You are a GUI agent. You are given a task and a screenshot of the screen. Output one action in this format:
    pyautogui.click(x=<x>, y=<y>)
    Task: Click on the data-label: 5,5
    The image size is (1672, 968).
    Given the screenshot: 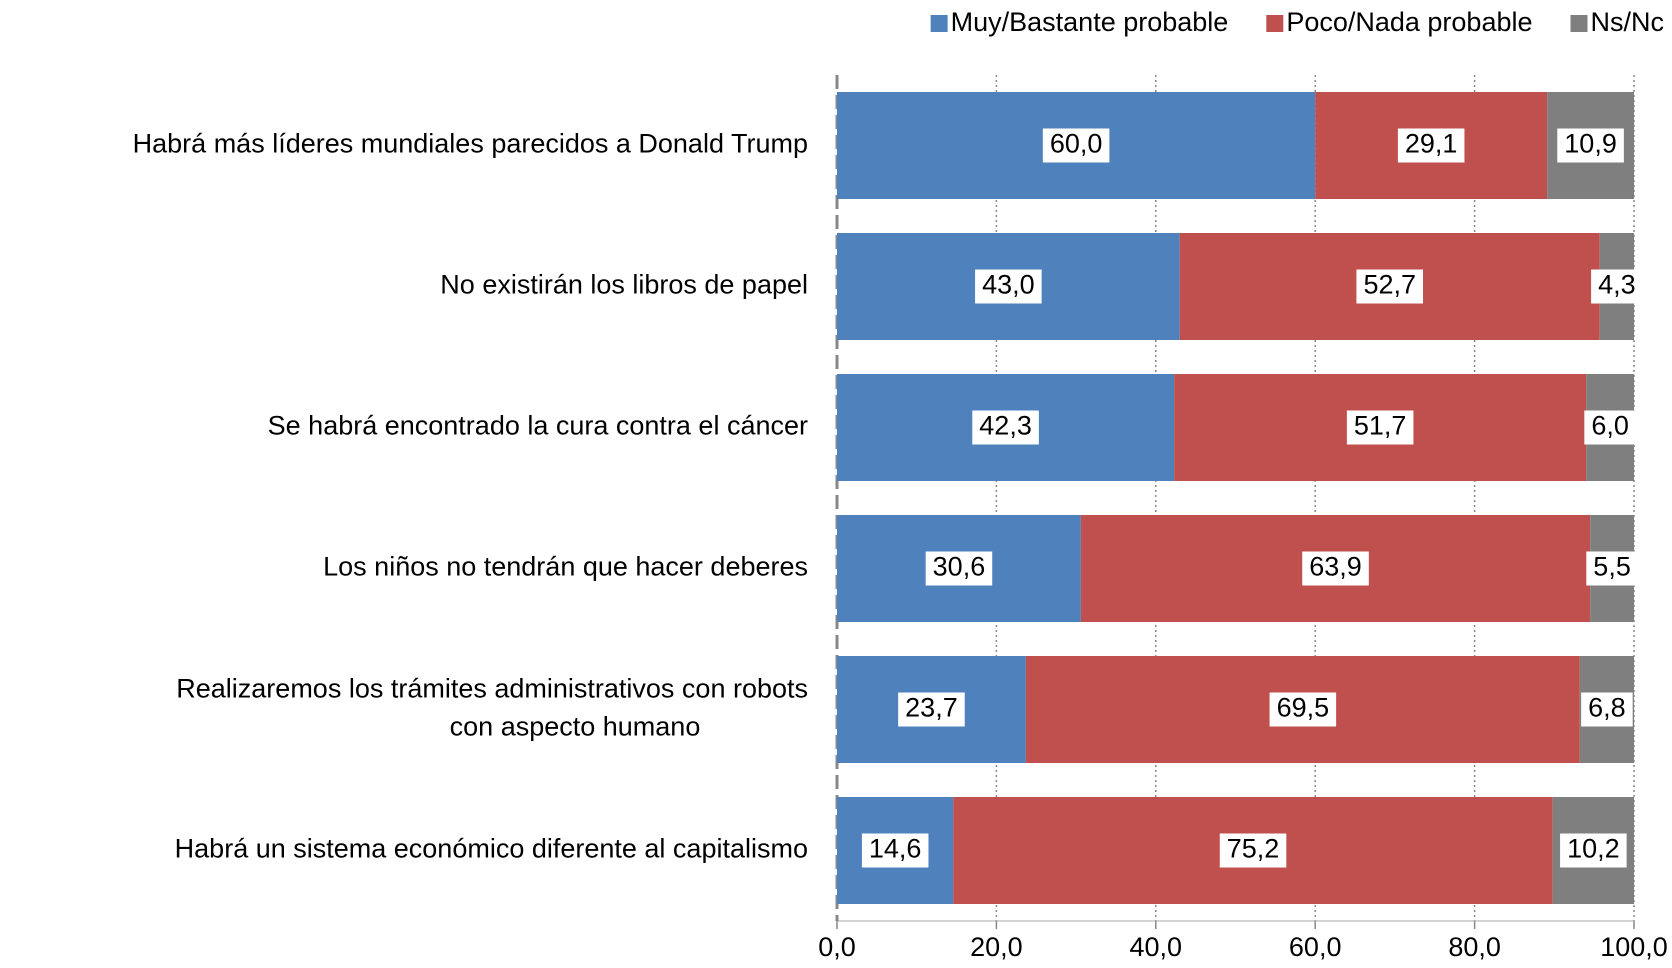 What is the action you would take?
    pyautogui.click(x=1612, y=567)
    